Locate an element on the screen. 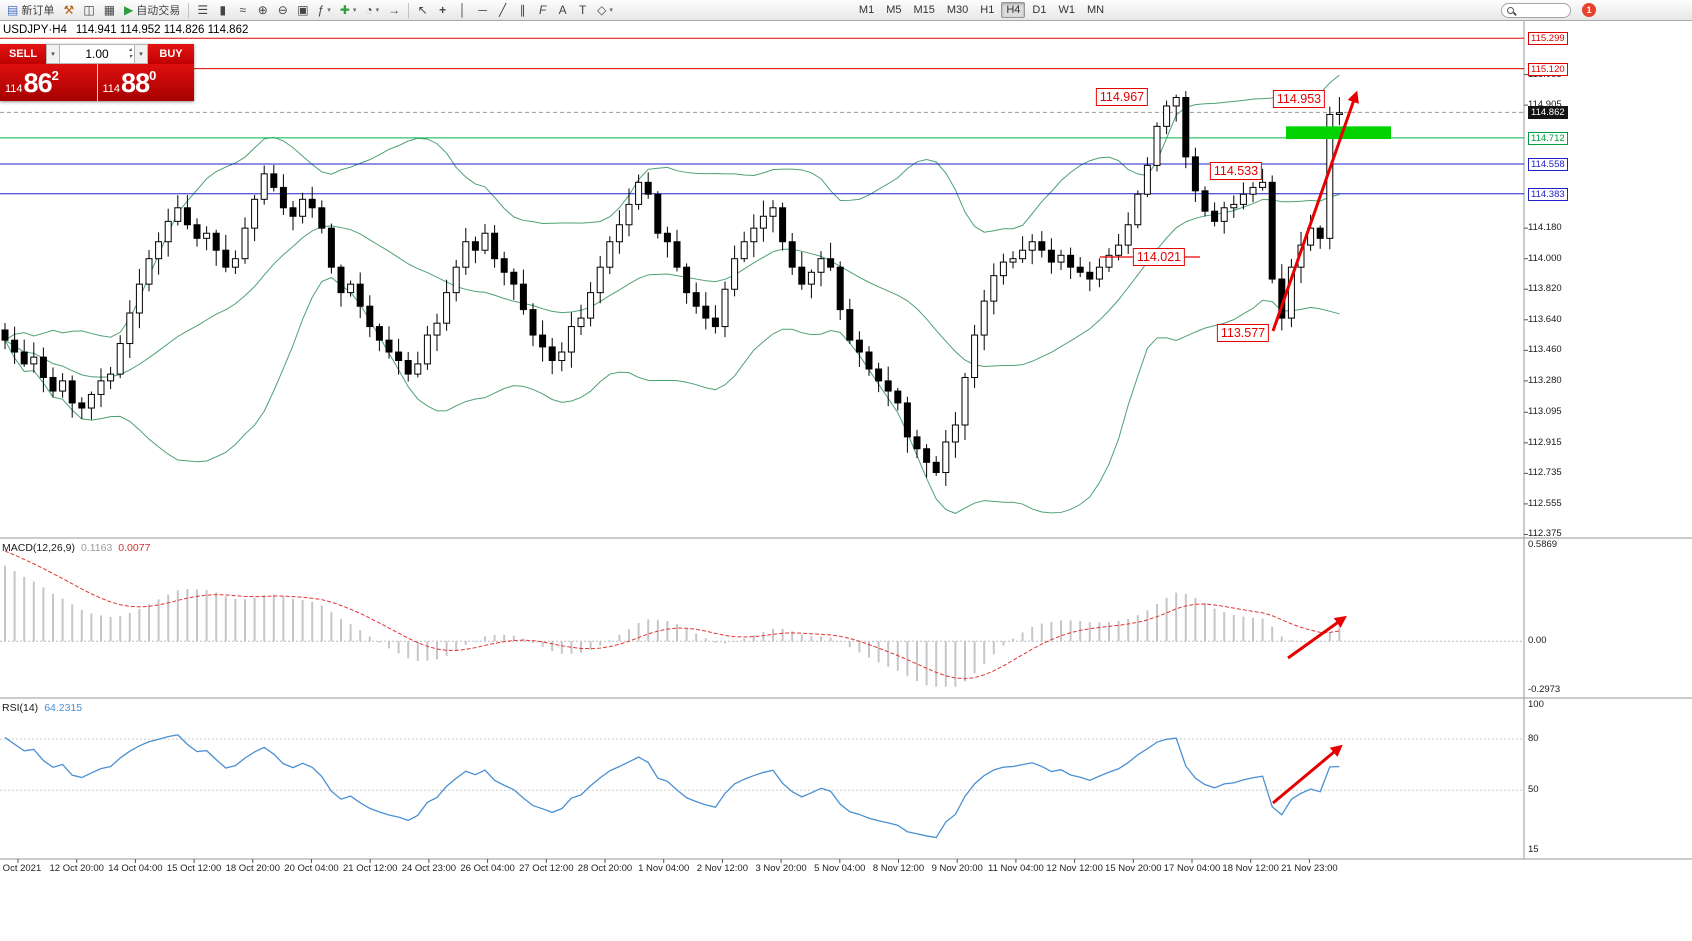 Image resolution: width=1692 pixels, height=941 pixels. zoom-out-icon: ⊖ is located at coordinates (282, 10).